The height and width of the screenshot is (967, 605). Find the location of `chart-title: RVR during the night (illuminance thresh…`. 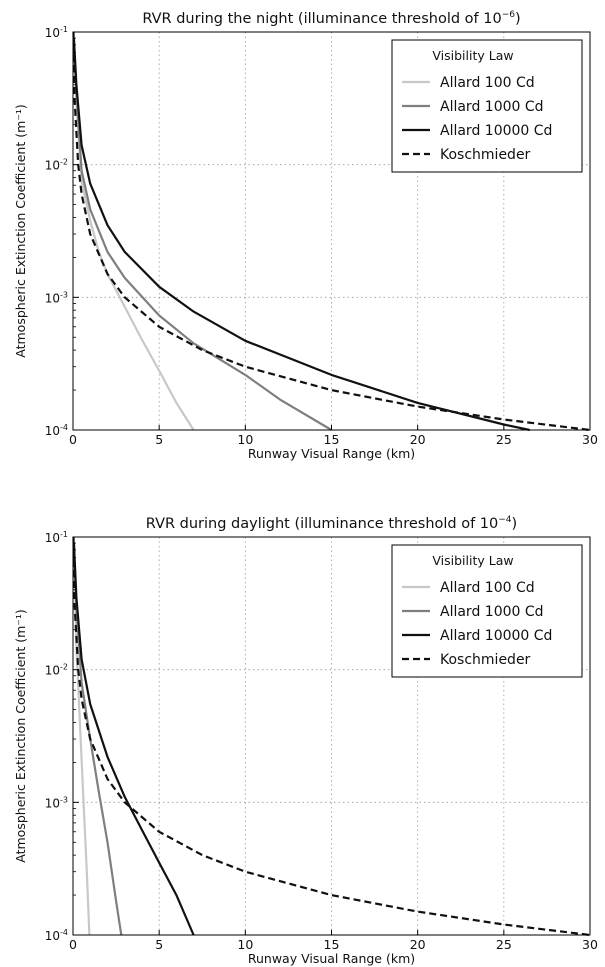

chart-title: RVR during the night (illuminance thresh… is located at coordinates (331, 18).